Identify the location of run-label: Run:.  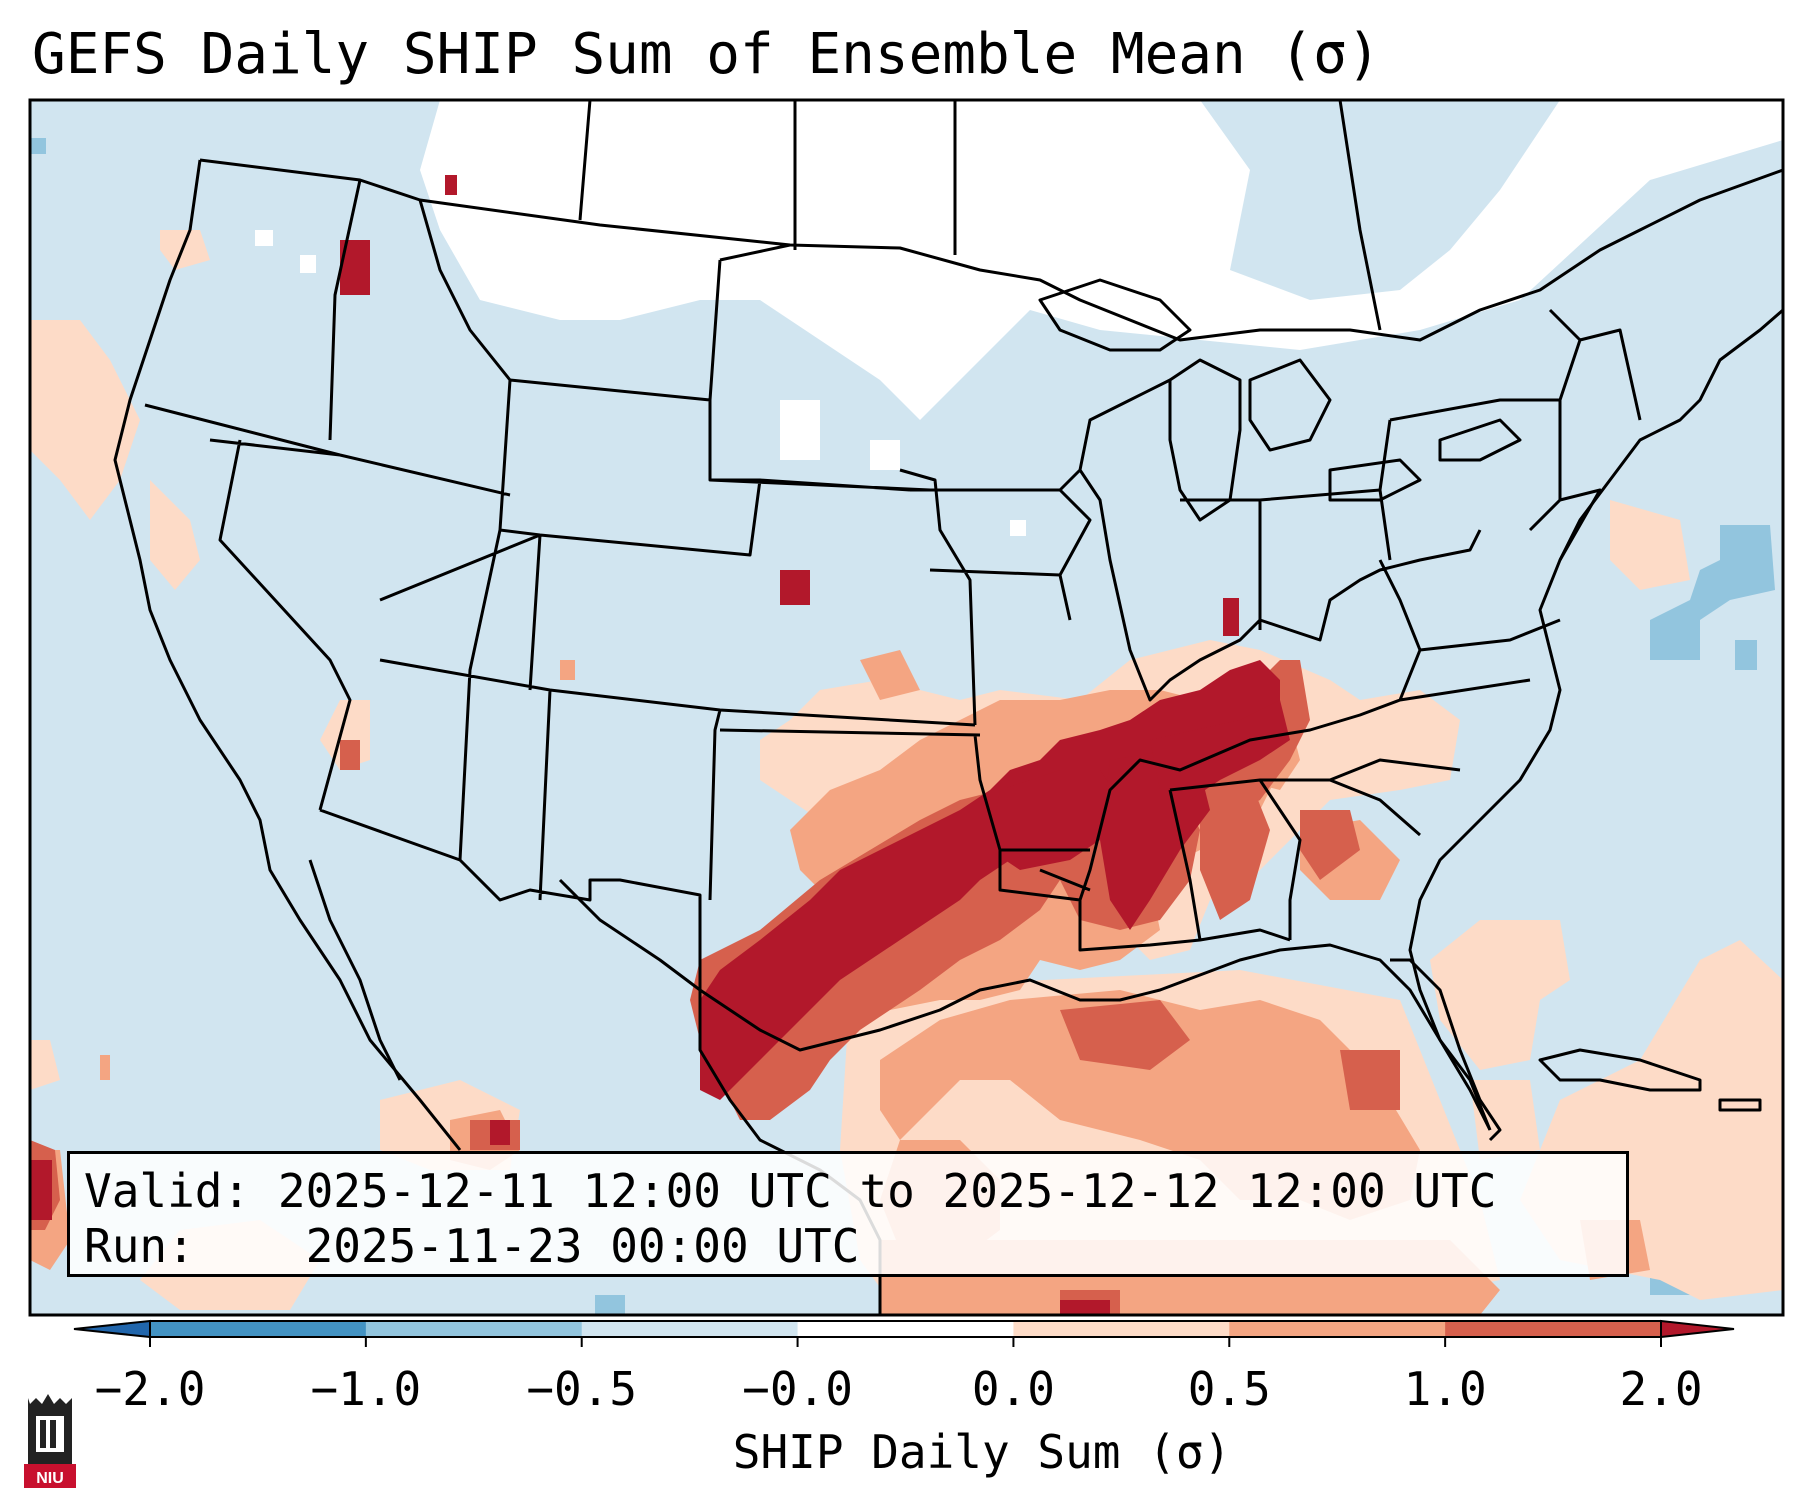
(139, 1246).